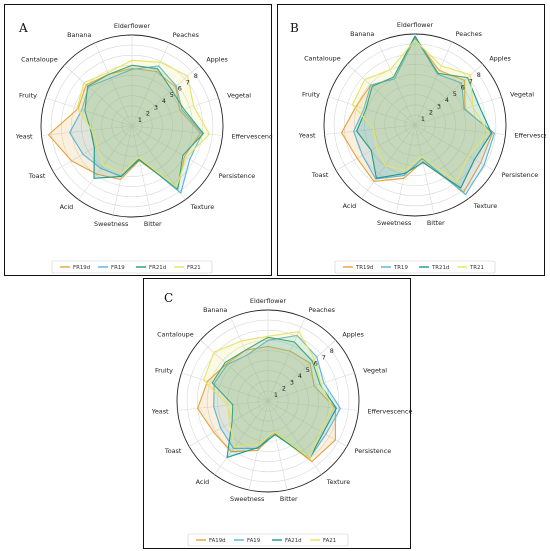 The image size is (550, 551). What do you see at coordinates (157, 268) in the screenshot?
I see `legend-label: FR21d` at bounding box center [157, 268].